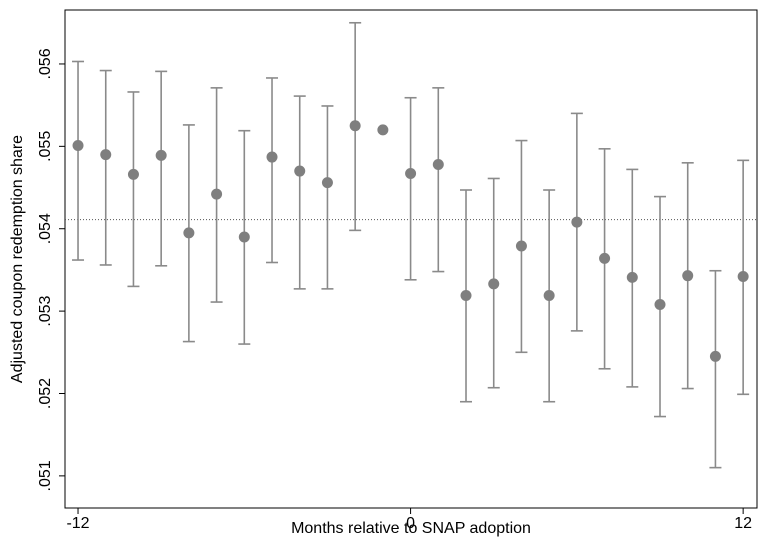 Image resolution: width=759 pixels, height=542 pixels. Describe the element at coordinates (17, 259) in the screenshot. I see `y-axis-label: Adjusted coupon redemption share` at that location.